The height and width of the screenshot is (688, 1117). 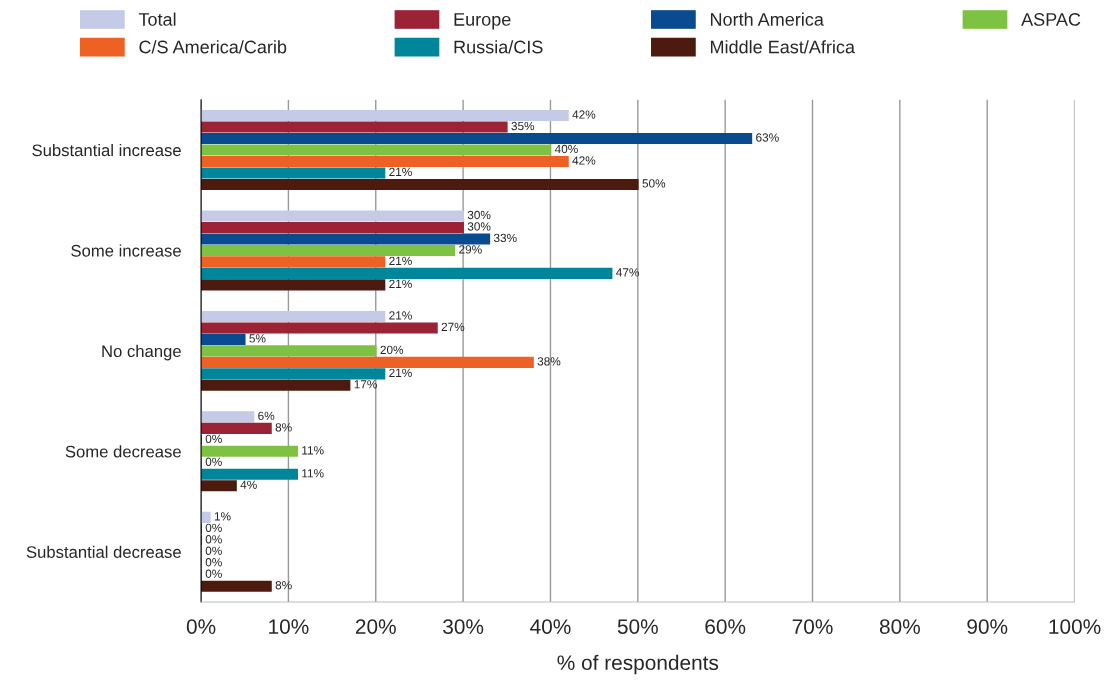 What do you see at coordinates (248, 484) in the screenshot?
I see `data-label: 4%` at bounding box center [248, 484].